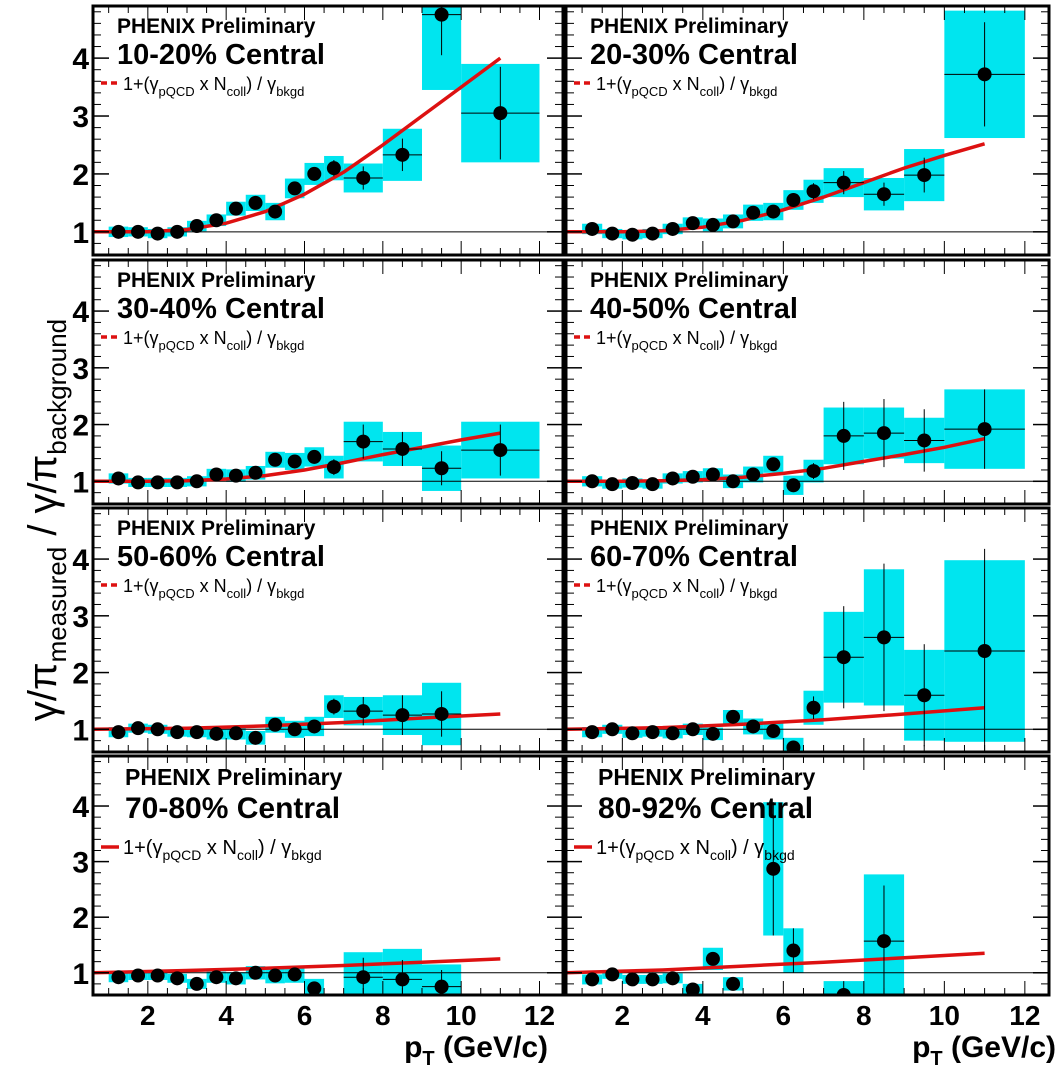  I want to click on panel-title: 80-92% Central, so click(705, 808).